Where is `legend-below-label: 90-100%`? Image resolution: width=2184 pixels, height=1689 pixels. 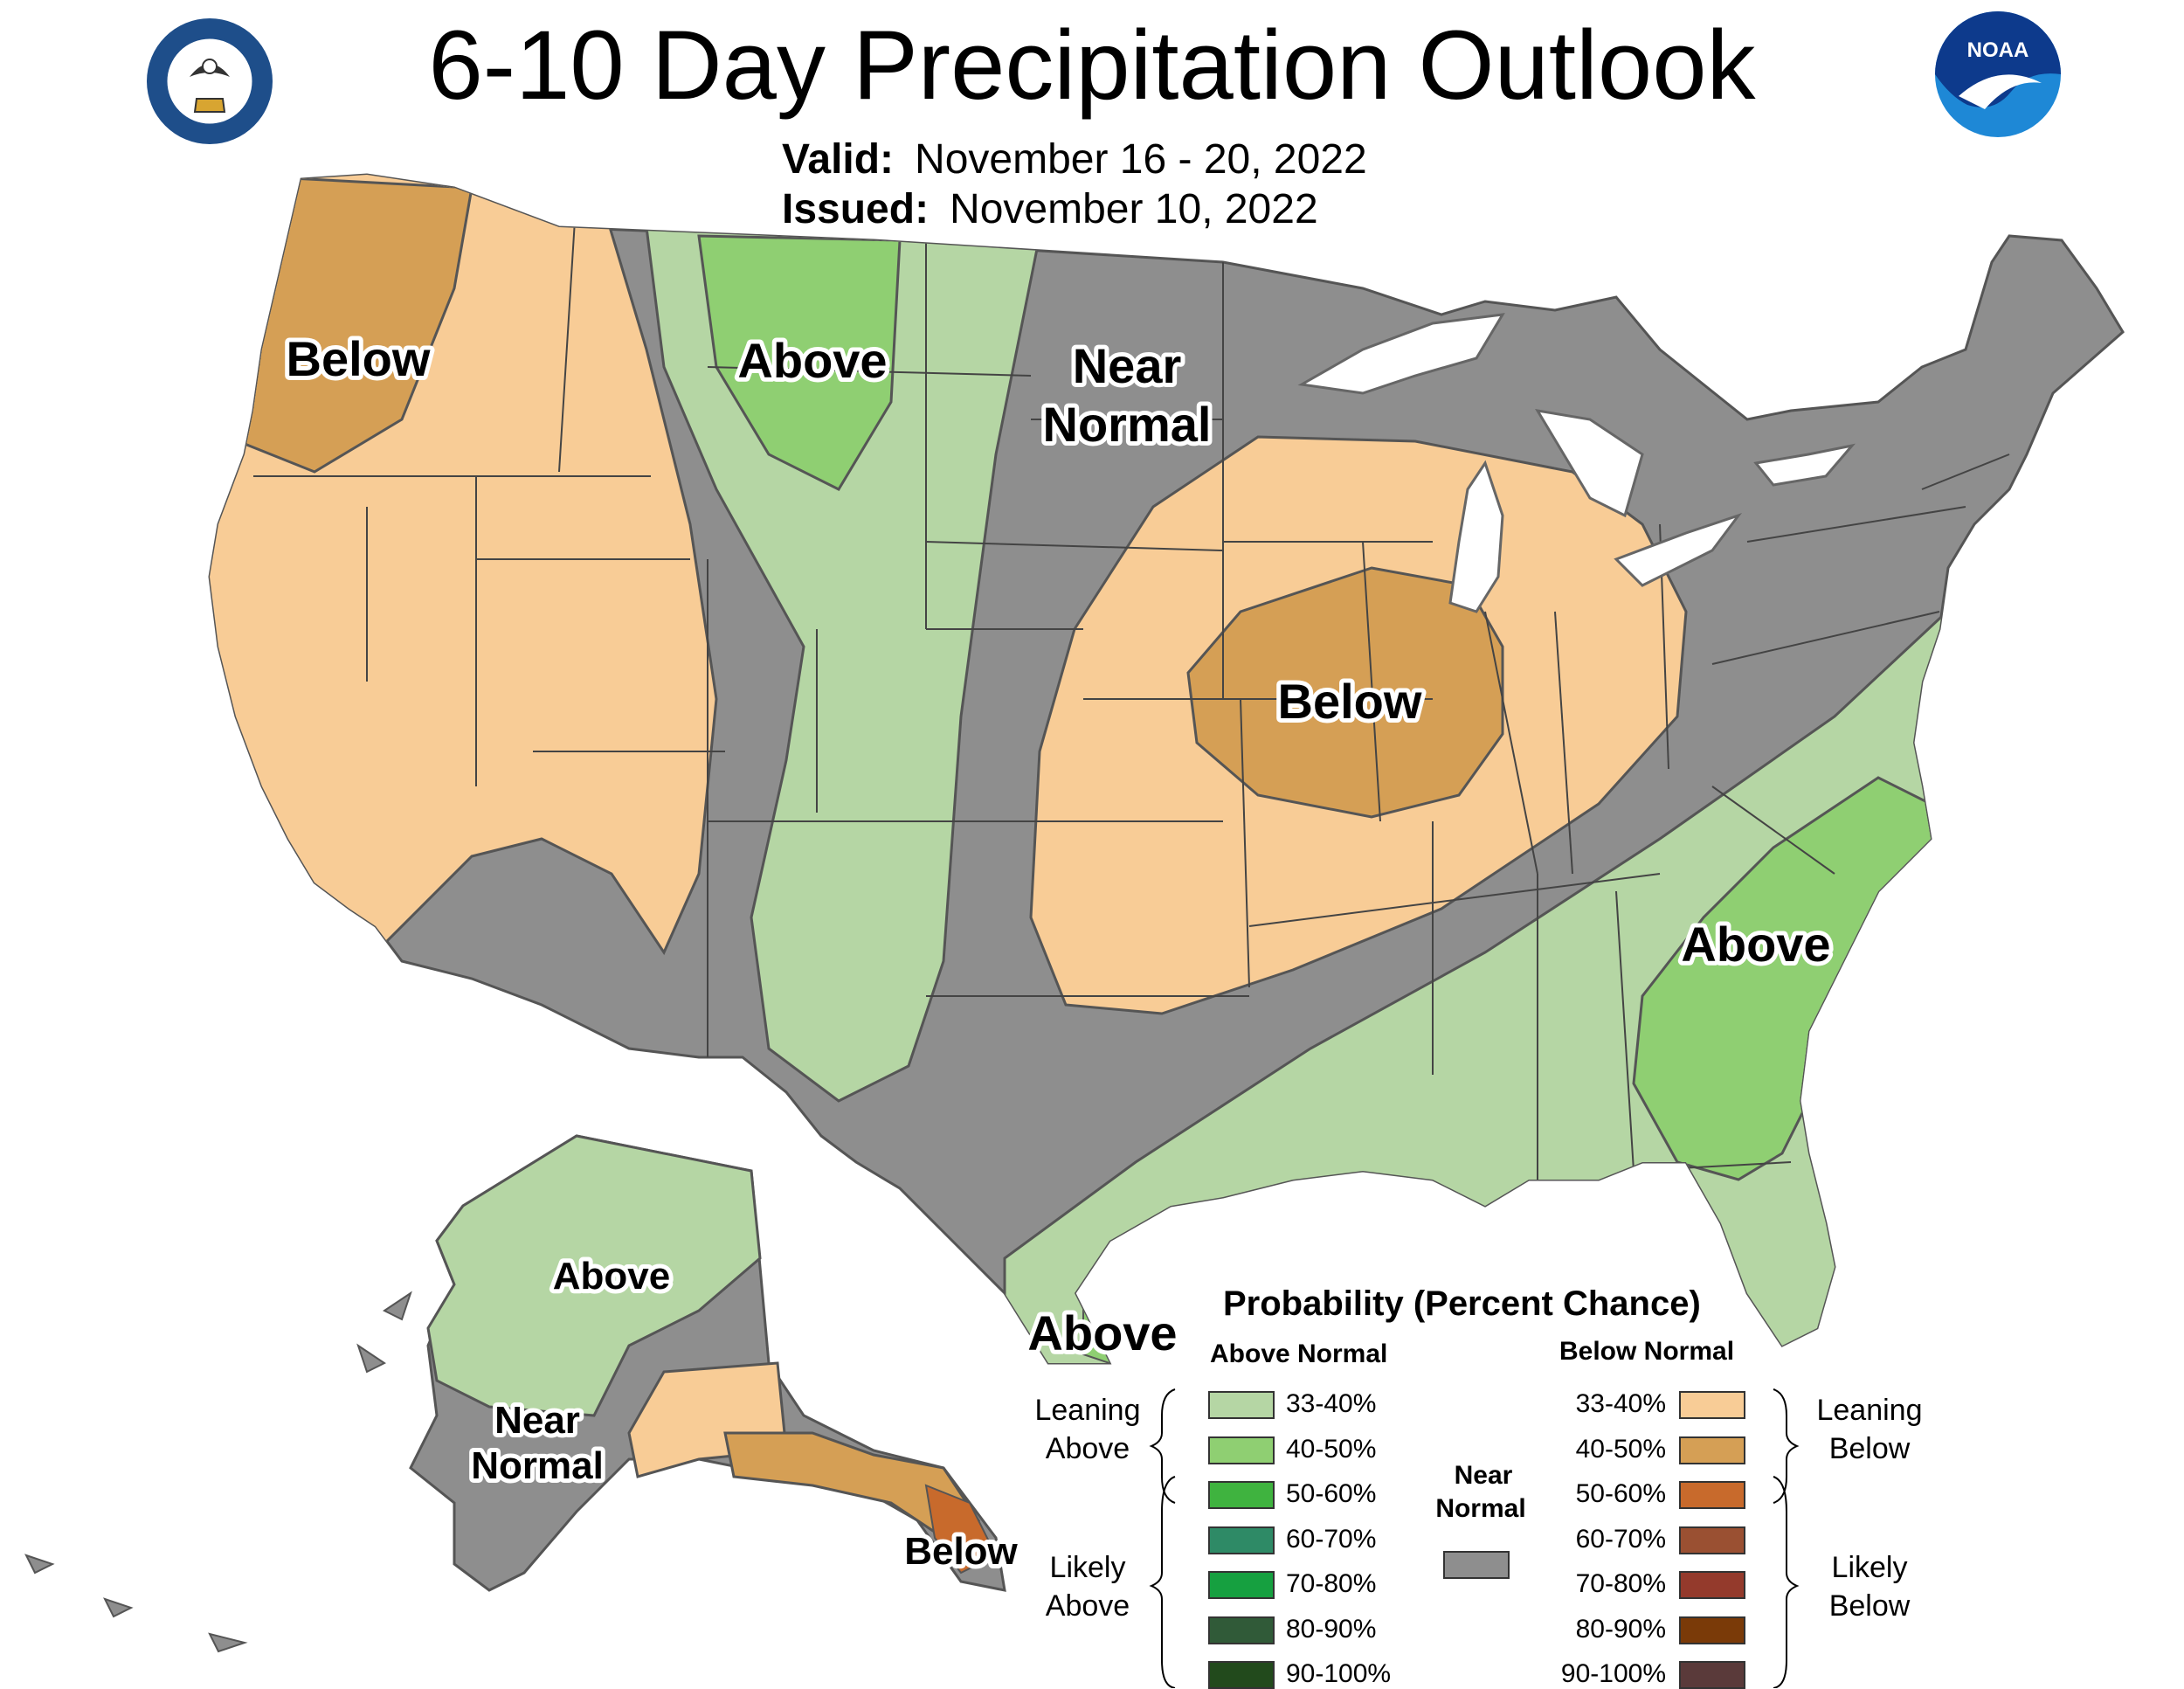 legend-below-label: 90-100% is located at coordinates (1613, 1673).